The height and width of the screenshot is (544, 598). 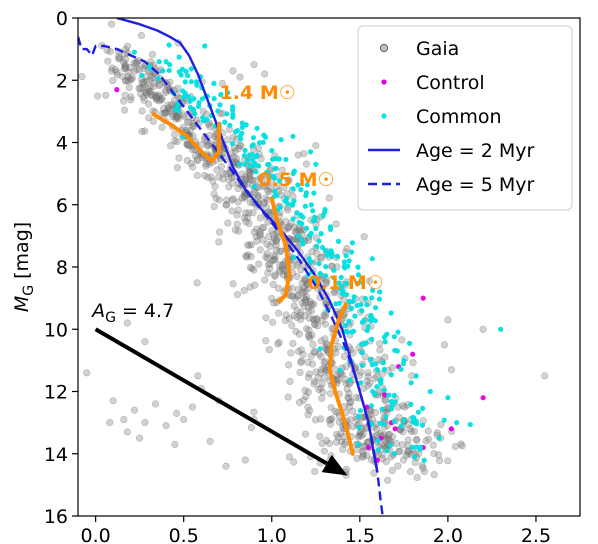 I want to click on x-tick-label: 0.0, so click(x=96, y=534).